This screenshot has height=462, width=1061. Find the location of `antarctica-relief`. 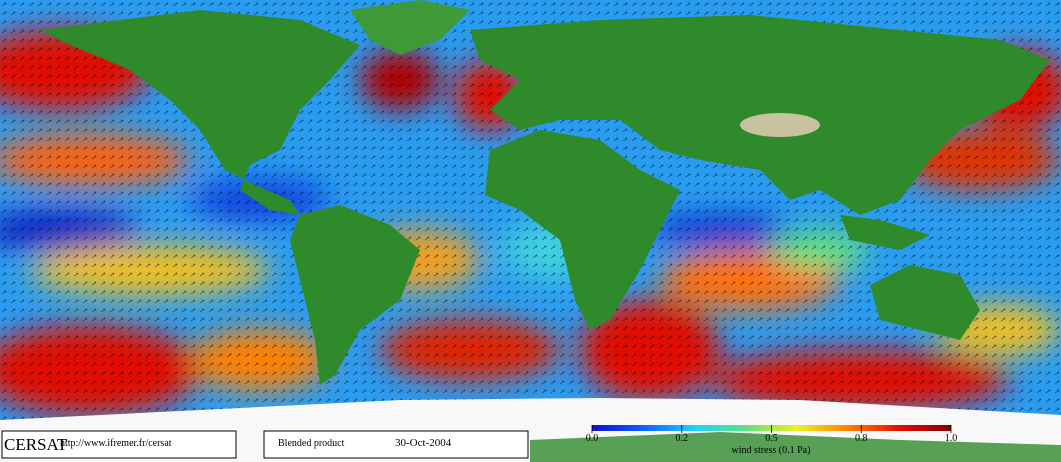

antarctica-relief is located at coordinates (795, 447).